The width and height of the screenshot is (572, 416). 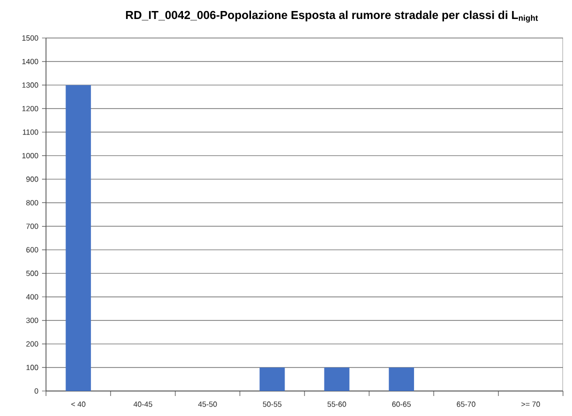 I want to click on chart-title: RD_IT_0042_006-Popolazione Esposta al rumore stradale per classi di L$_{night}$, so click(x=332, y=16).